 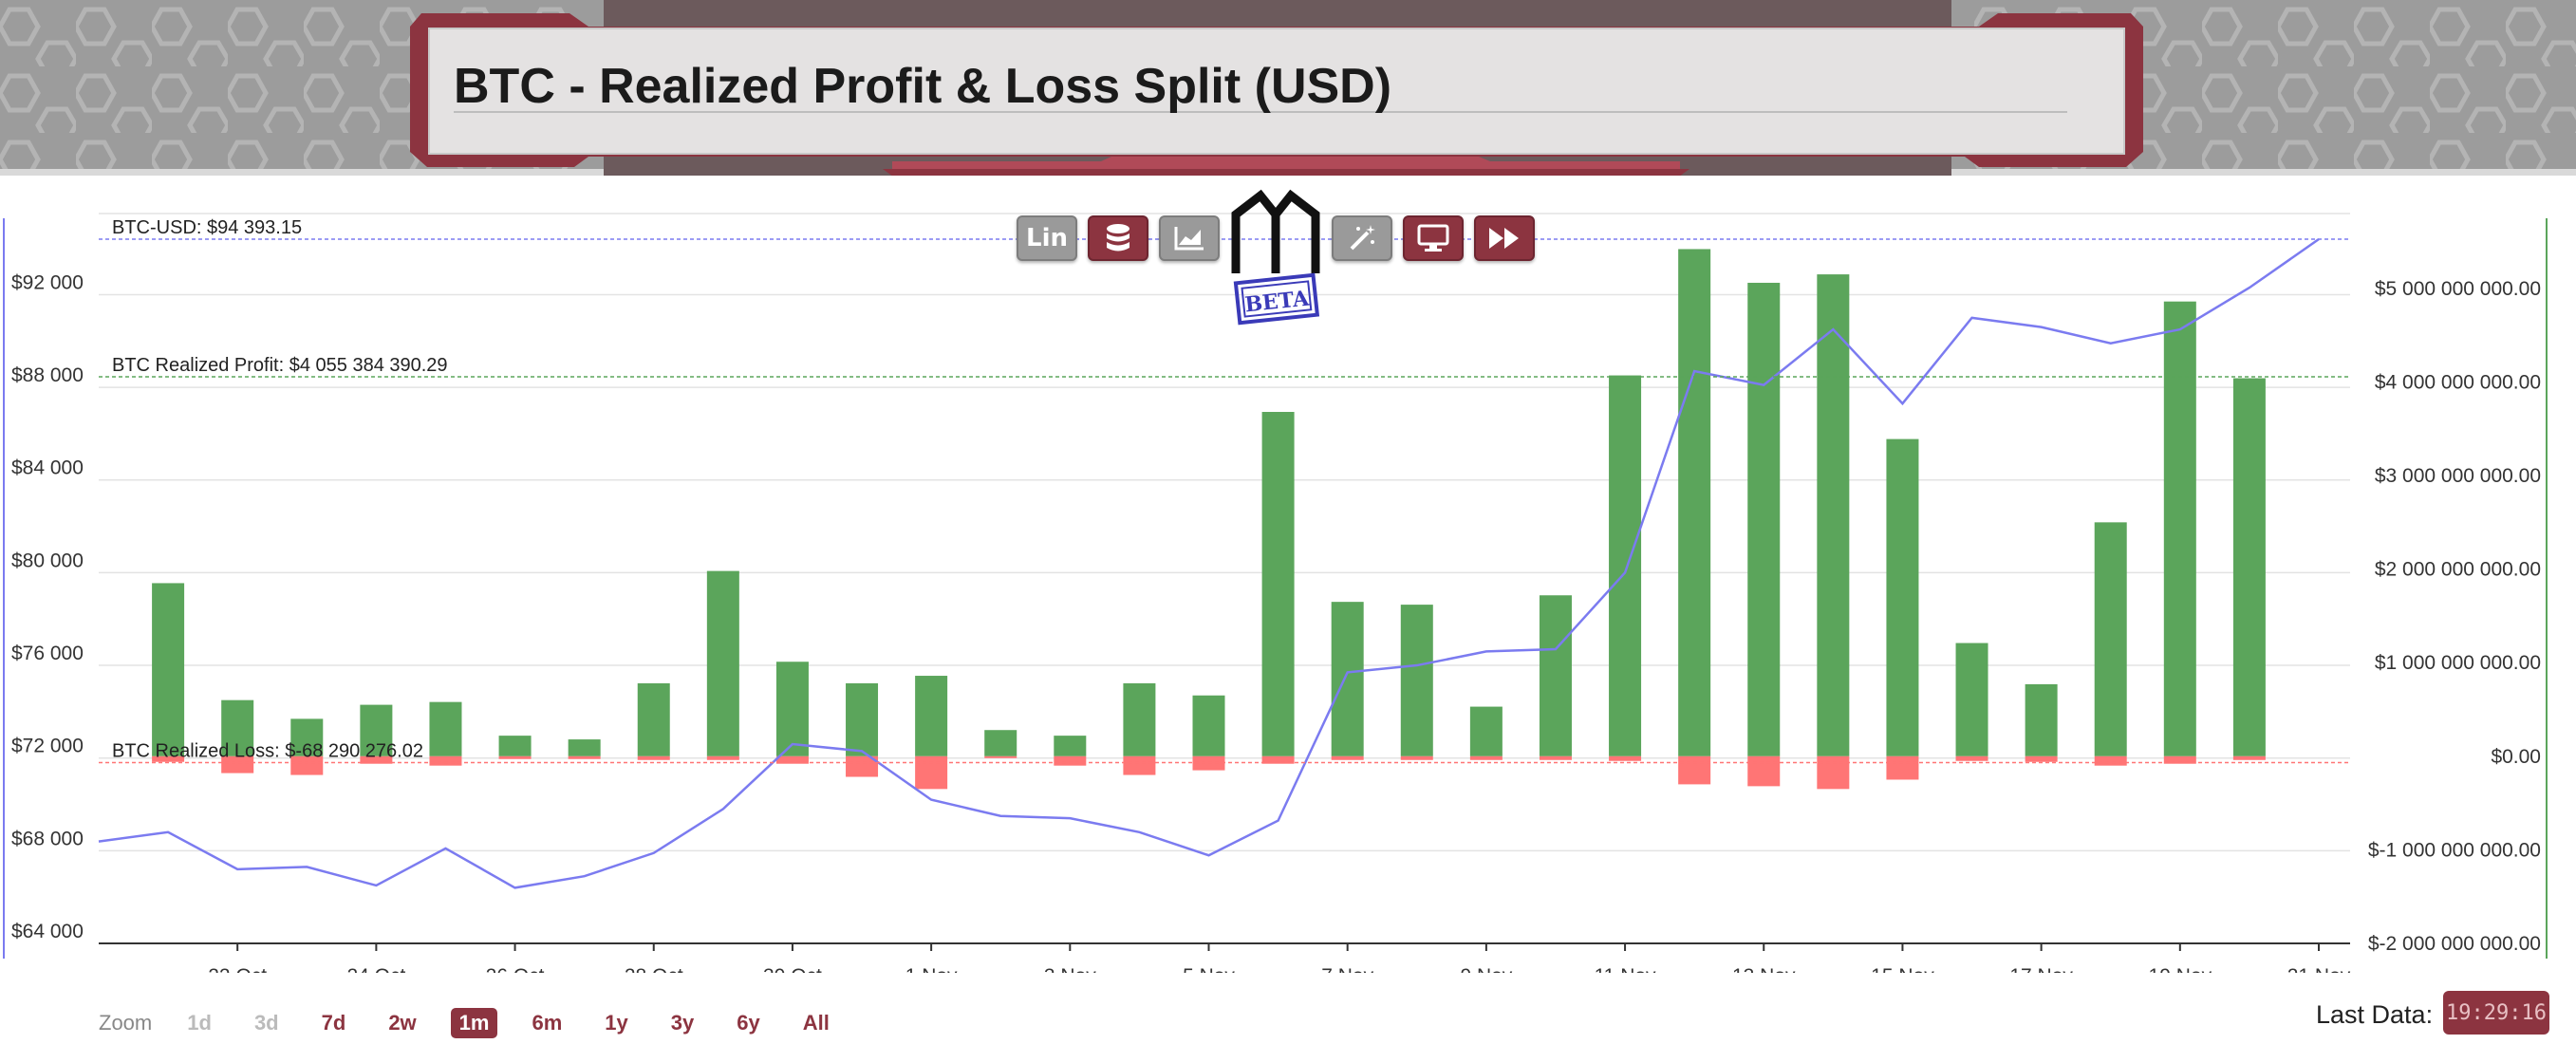 I want to click on database-icon, so click(x=1118, y=238).